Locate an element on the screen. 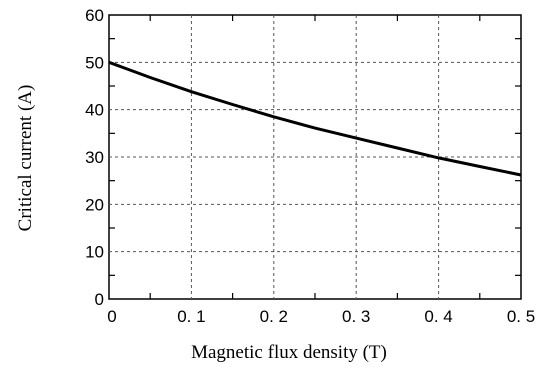 The image size is (545, 368). x-tick-label: 0. 5 is located at coordinates (521, 316).